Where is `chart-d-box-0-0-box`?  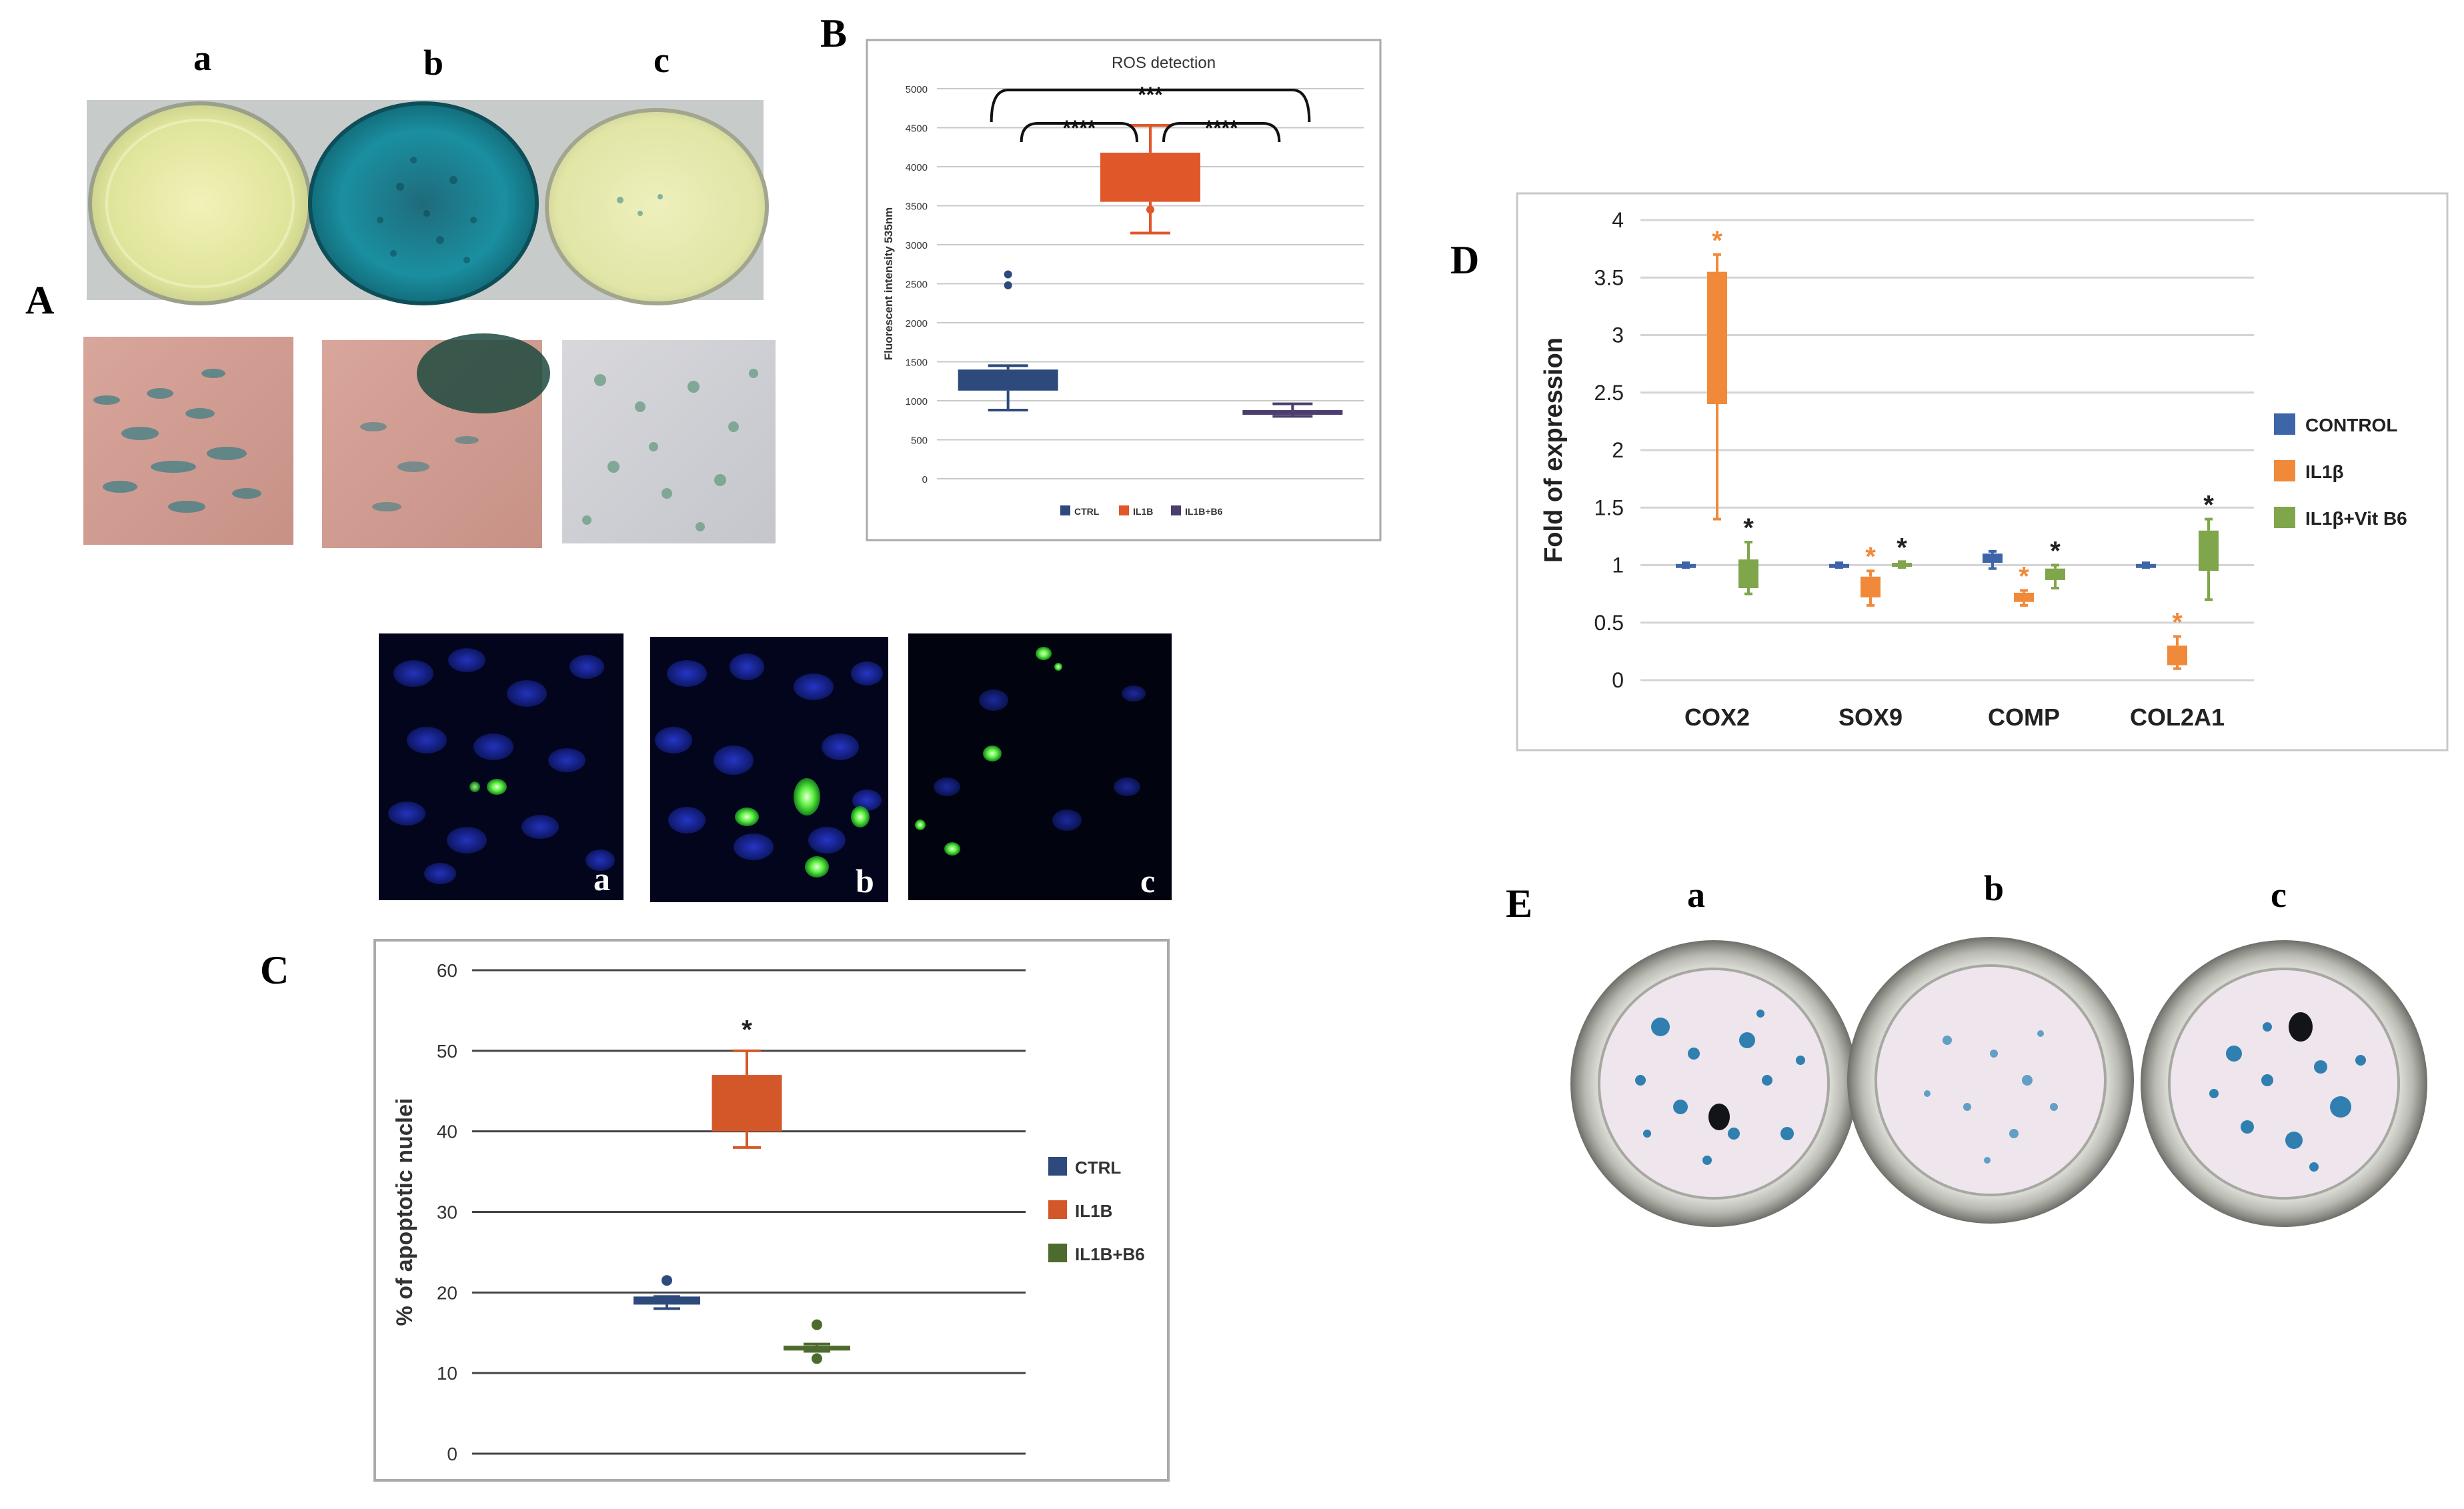
chart-d-box-0-0-box is located at coordinates (1686, 565).